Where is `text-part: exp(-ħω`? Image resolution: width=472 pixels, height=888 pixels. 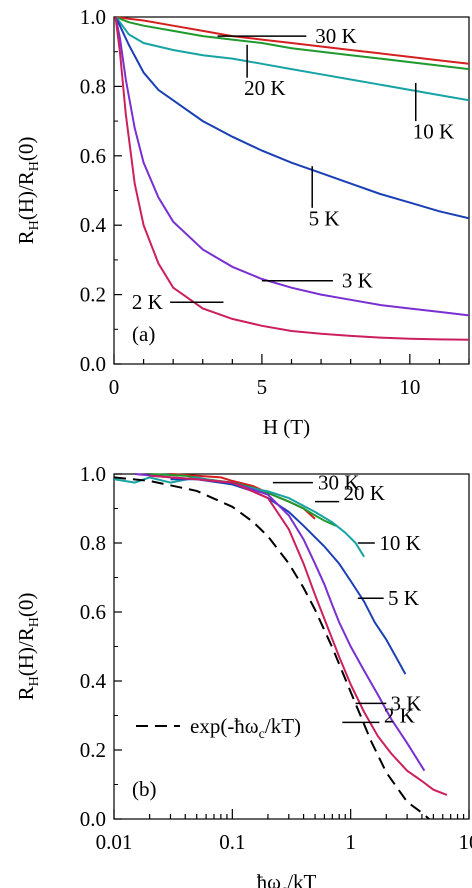 text-part: exp(-ħω is located at coordinates (224, 726).